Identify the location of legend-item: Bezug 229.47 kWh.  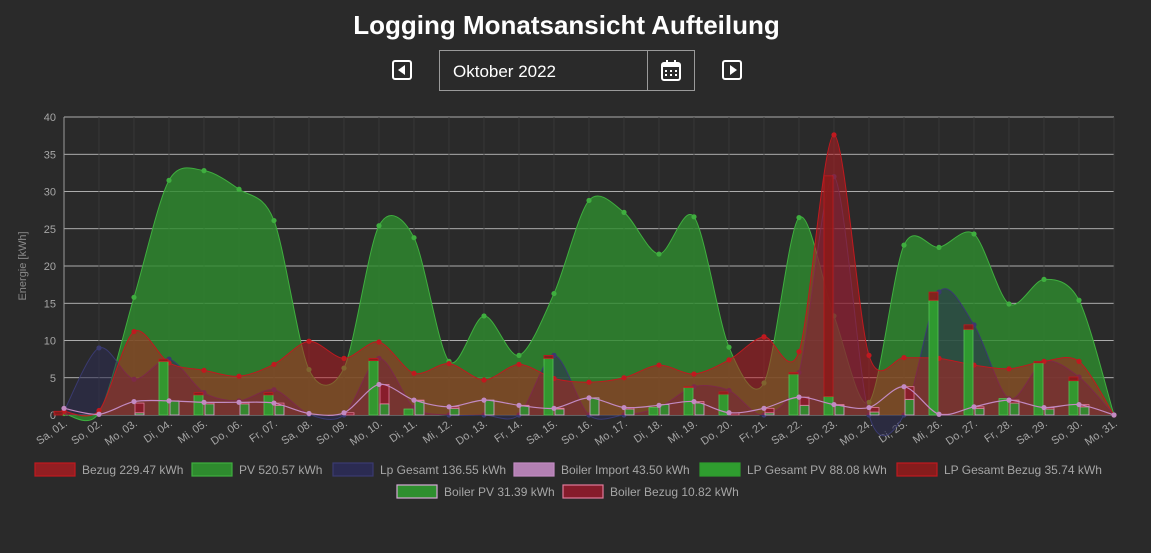
(108, 469).